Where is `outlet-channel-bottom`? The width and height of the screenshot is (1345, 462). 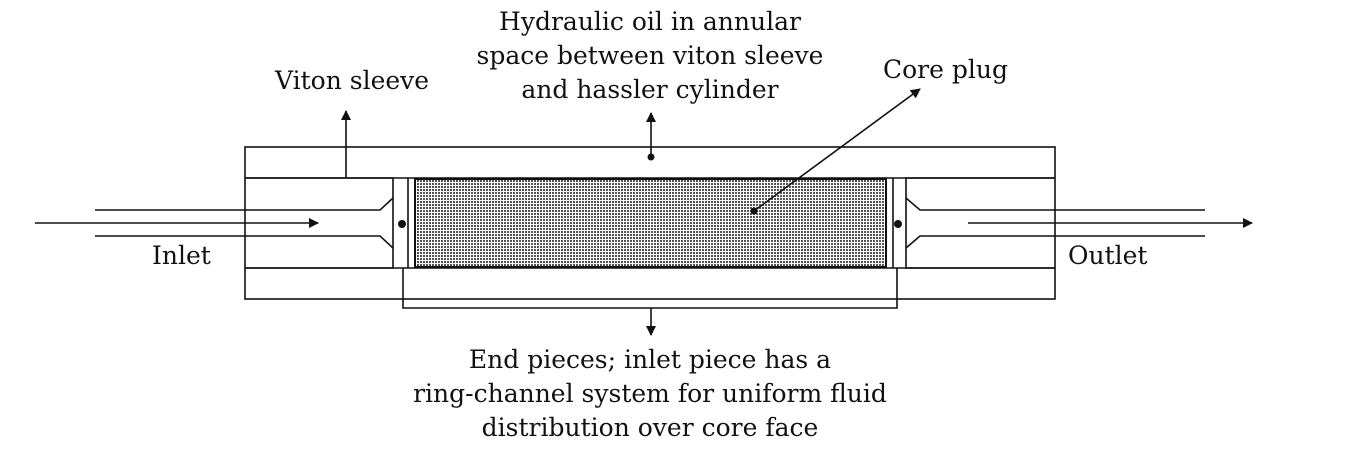
outlet-channel-bottom is located at coordinates (1055, 242).